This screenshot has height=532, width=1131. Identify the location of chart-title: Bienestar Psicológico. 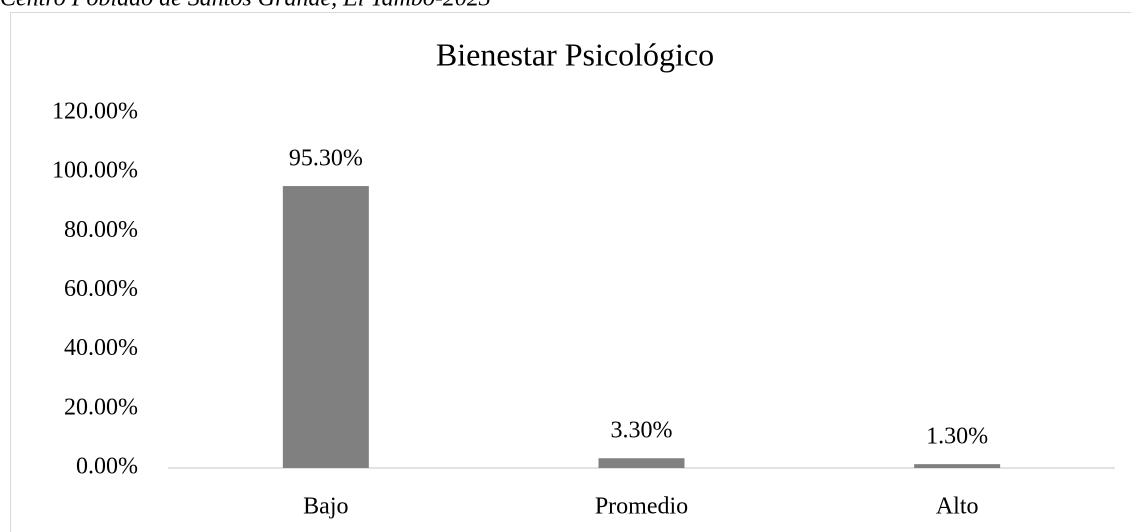
(575, 54).